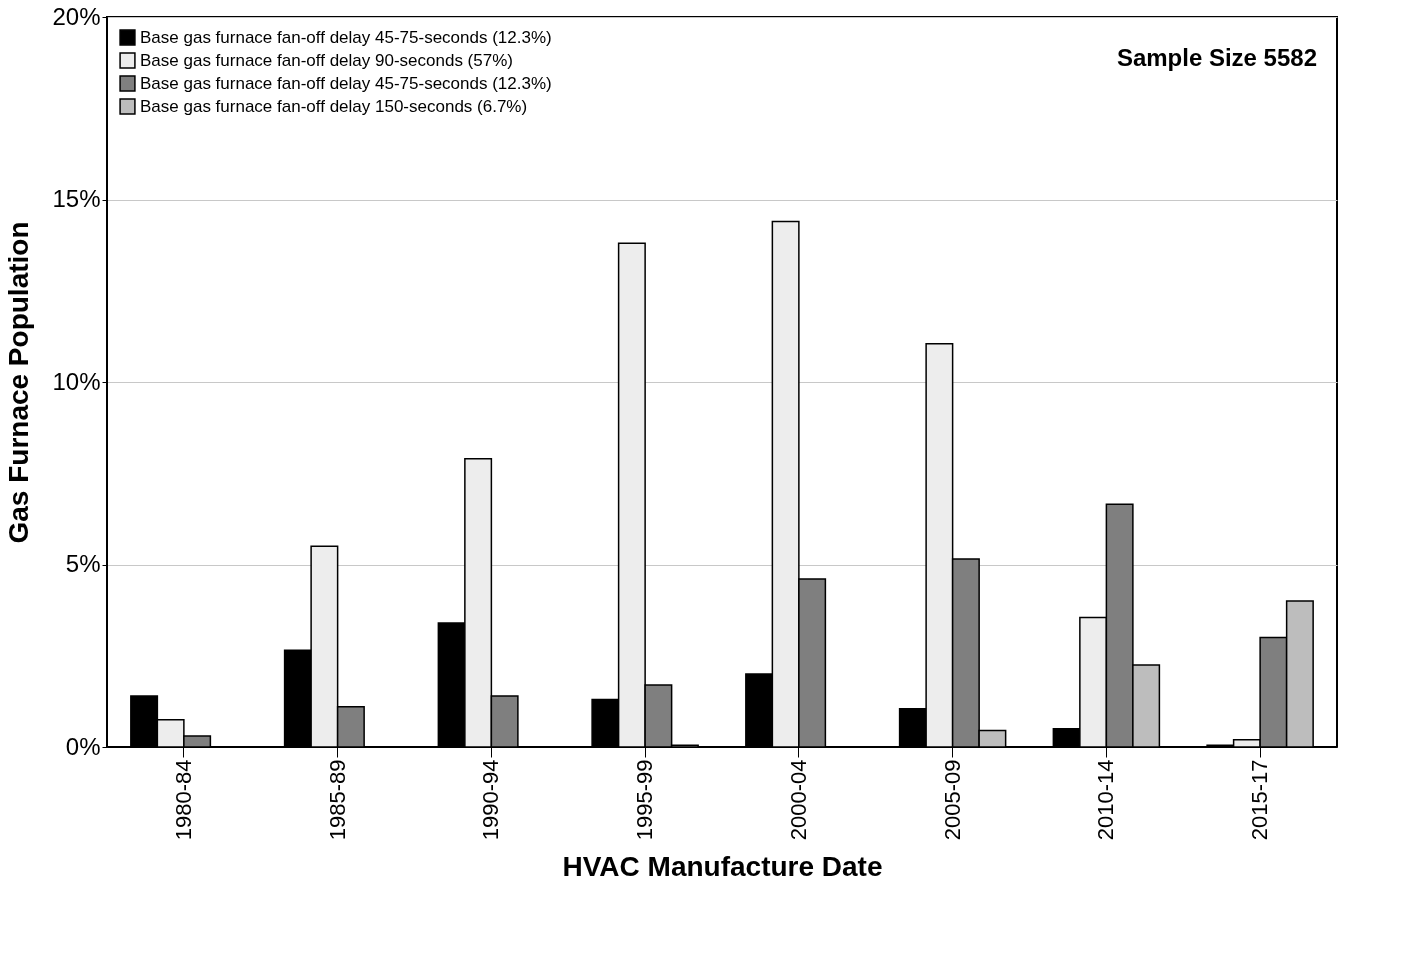  What do you see at coordinates (645, 800) in the screenshot?
I see `x-tick-label: 1995-99` at bounding box center [645, 800].